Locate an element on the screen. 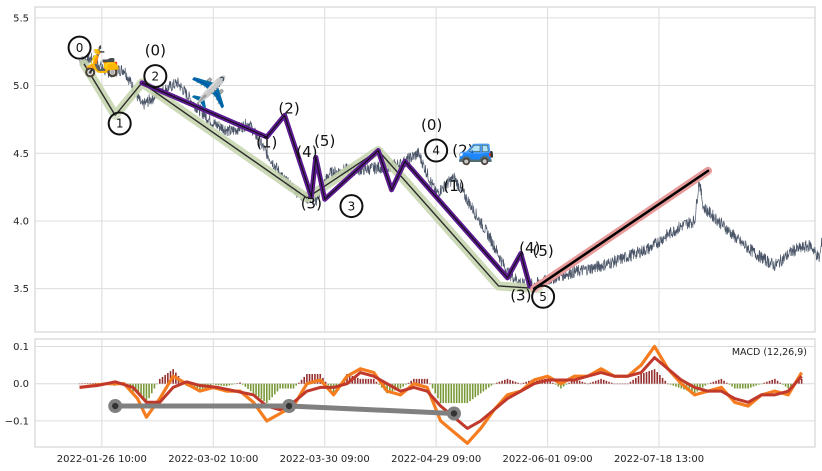 The width and height of the screenshot is (822, 471). divergence-point-core is located at coordinates (289, 406).